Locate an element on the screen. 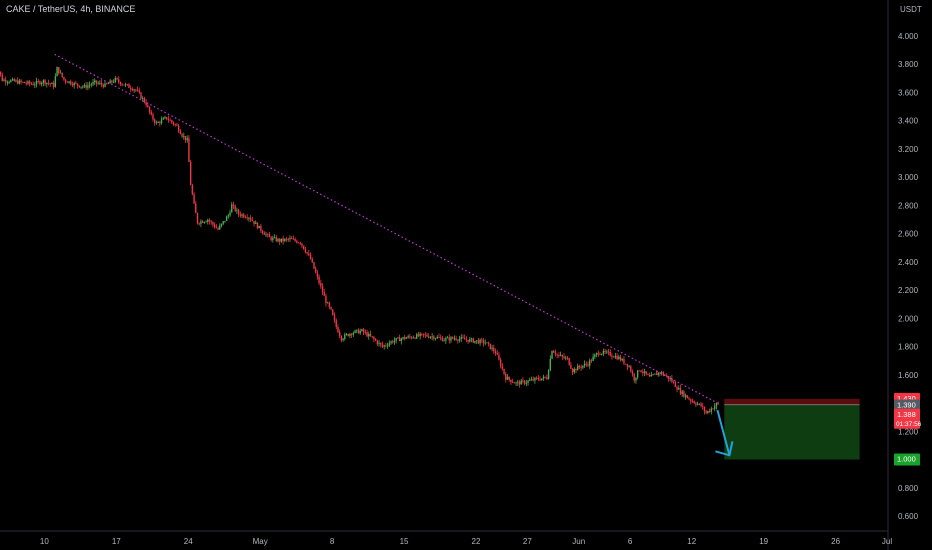 The height and width of the screenshot is (550, 932). down-arrow-head is located at coordinates (724, 449).